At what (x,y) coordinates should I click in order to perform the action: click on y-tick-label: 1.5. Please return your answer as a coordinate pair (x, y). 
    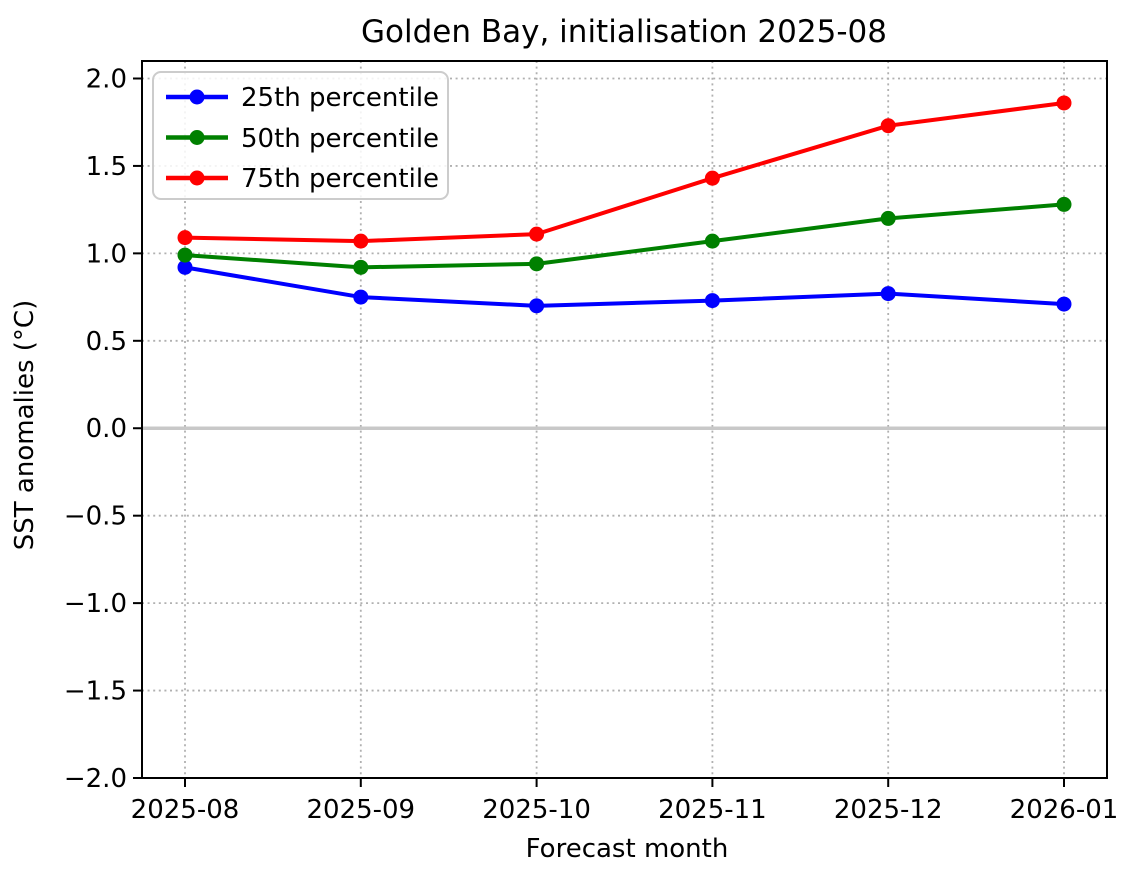
    Looking at the image, I should click on (106, 167).